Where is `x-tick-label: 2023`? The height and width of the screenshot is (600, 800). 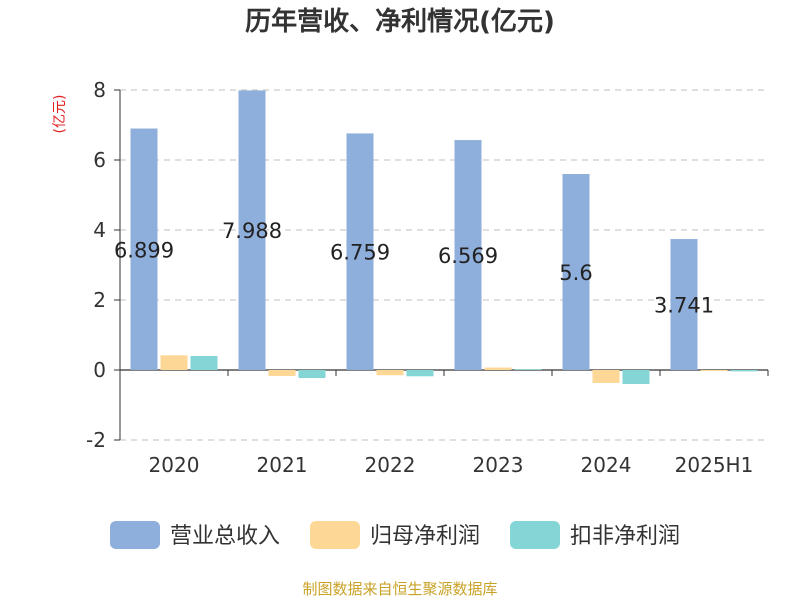 x-tick-label: 2023 is located at coordinates (498, 465).